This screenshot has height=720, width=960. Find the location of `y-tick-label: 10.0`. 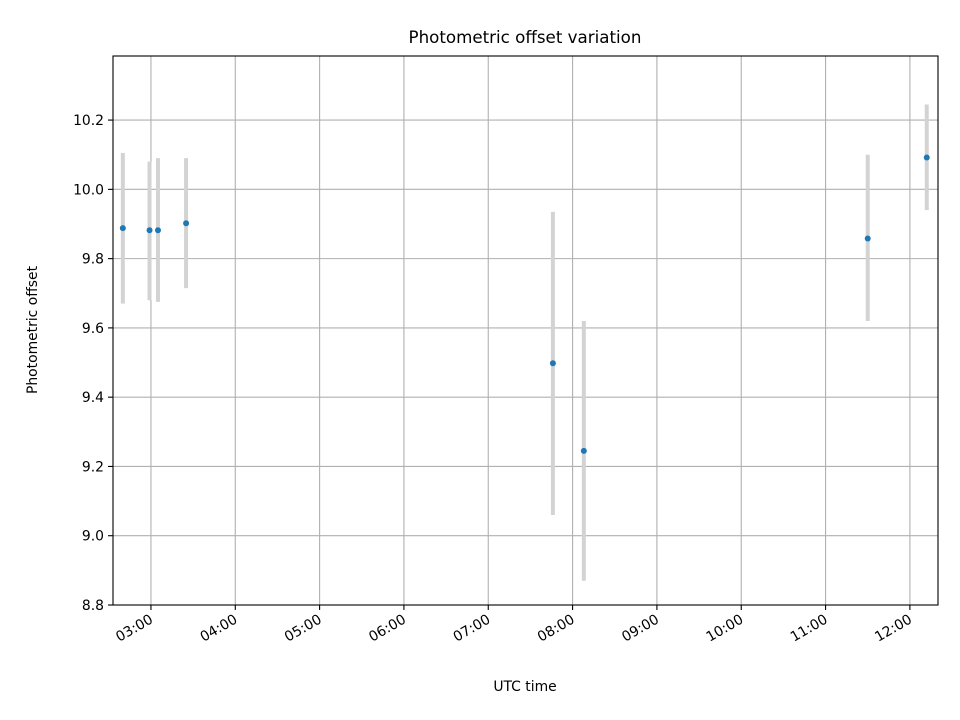

y-tick-label: 10.0 is located at coordinates (88, 190).